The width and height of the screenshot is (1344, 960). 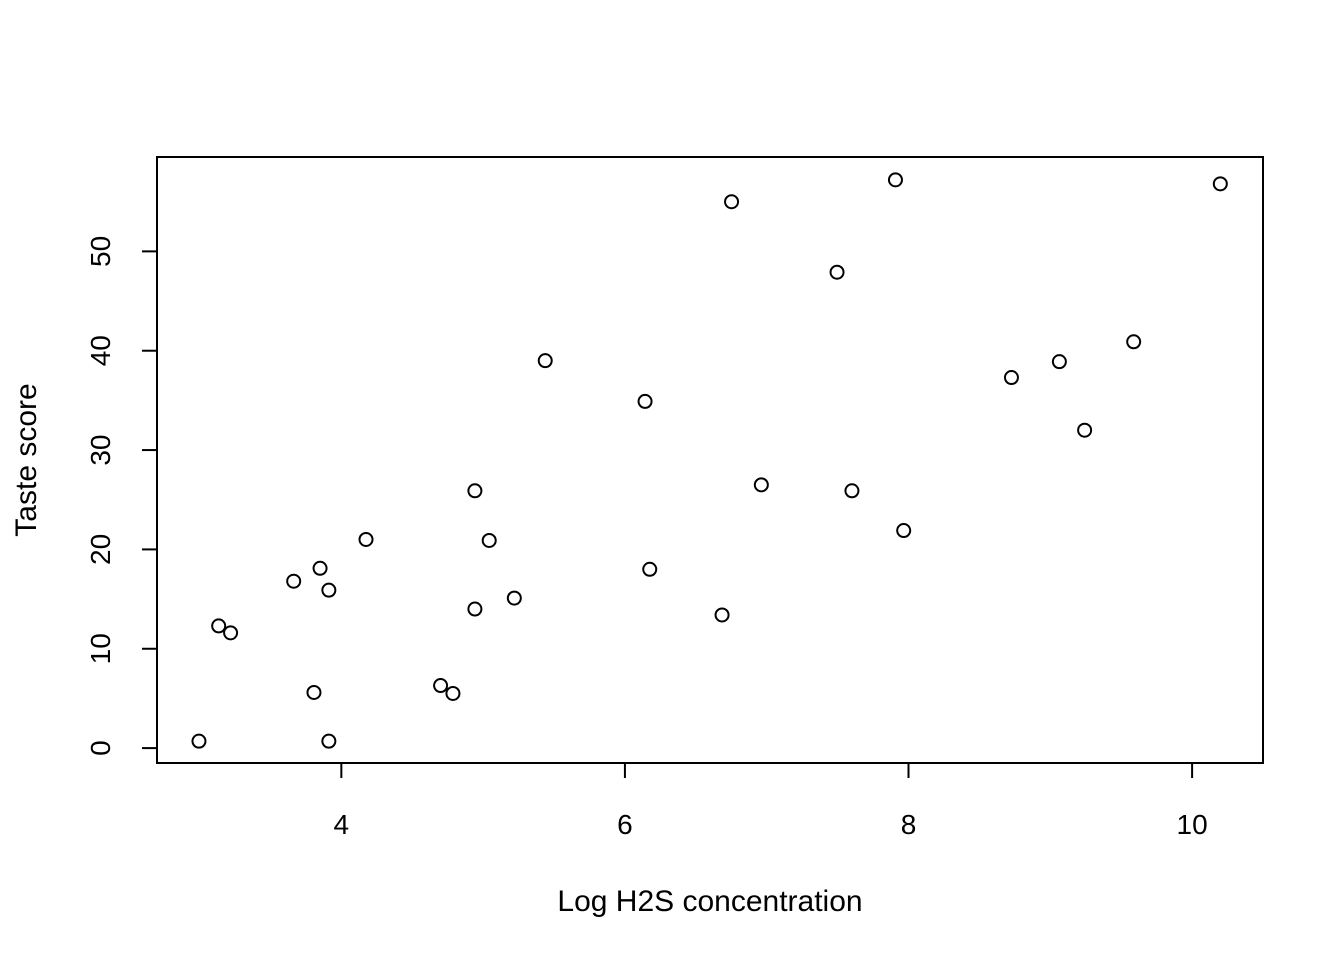 What do you see at coordinates (100, 648) in the screenshot?
I see `y-tick-label: 10` at bounding box center [100, 648].